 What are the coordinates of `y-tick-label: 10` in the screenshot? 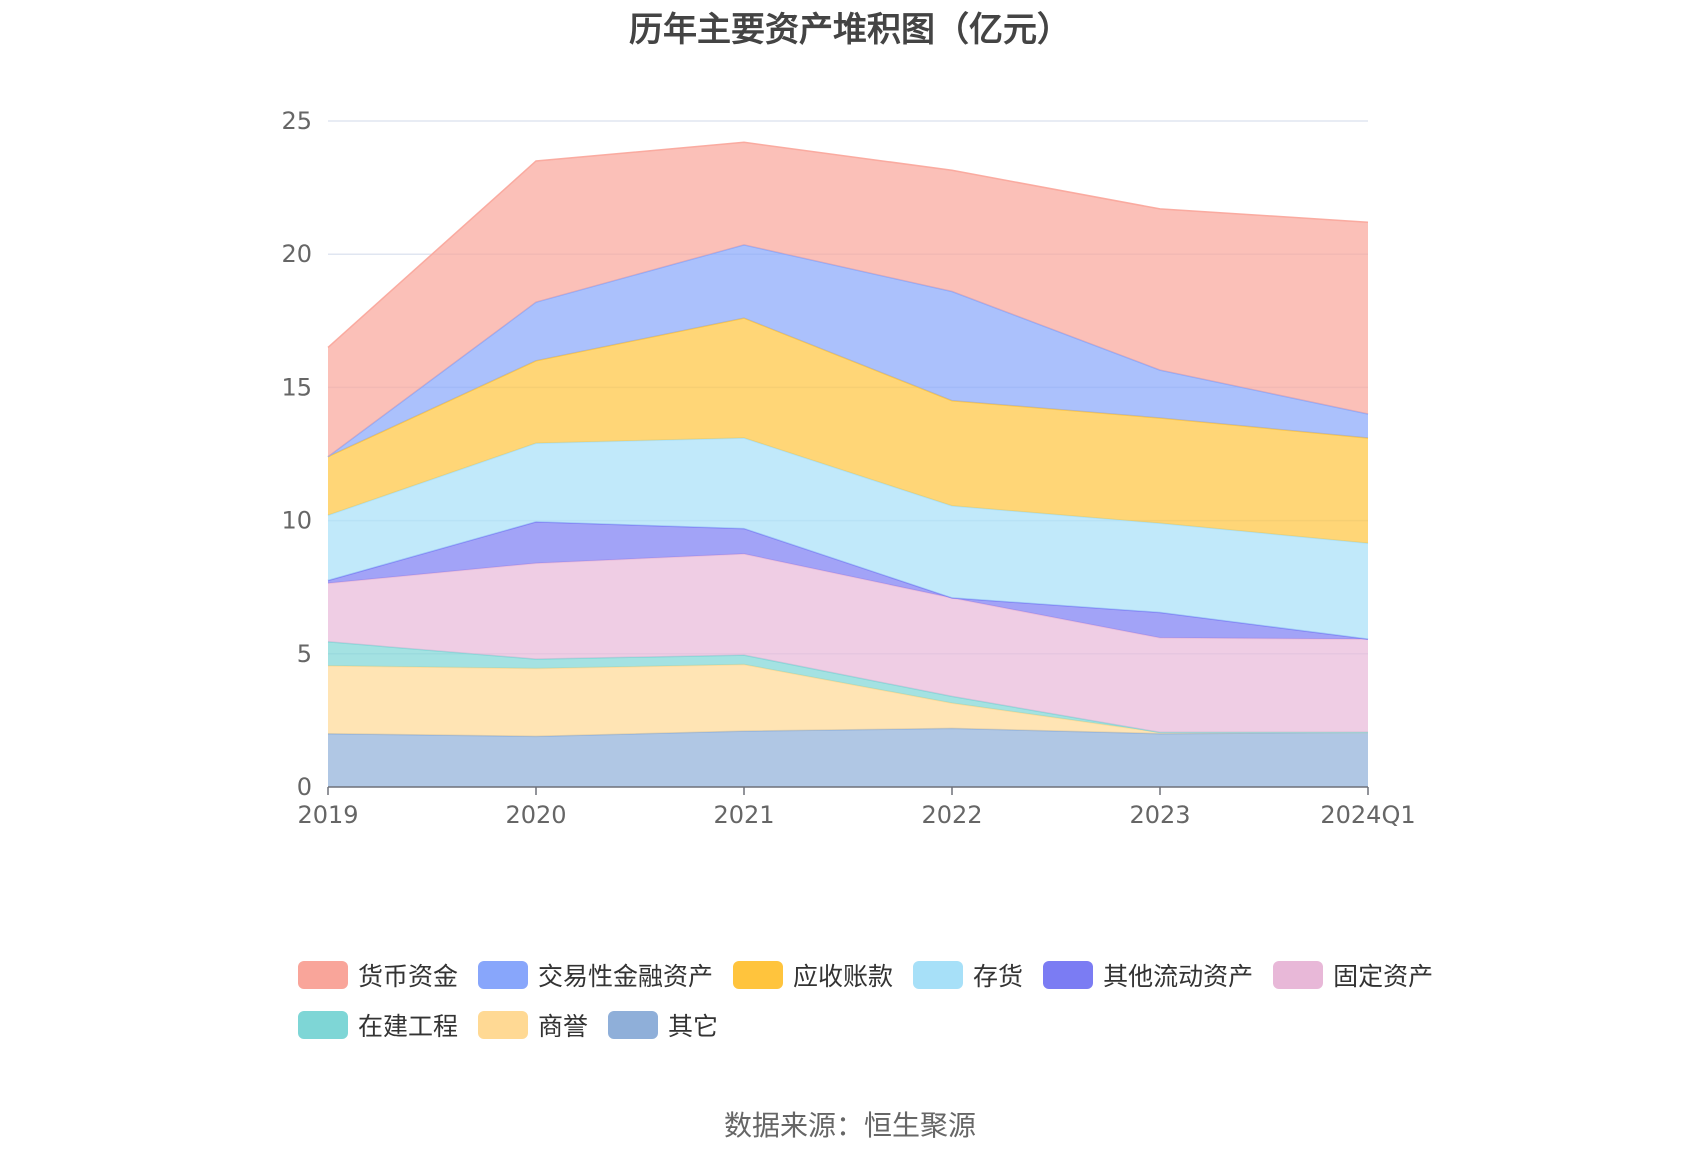 It's located at (296, 521).